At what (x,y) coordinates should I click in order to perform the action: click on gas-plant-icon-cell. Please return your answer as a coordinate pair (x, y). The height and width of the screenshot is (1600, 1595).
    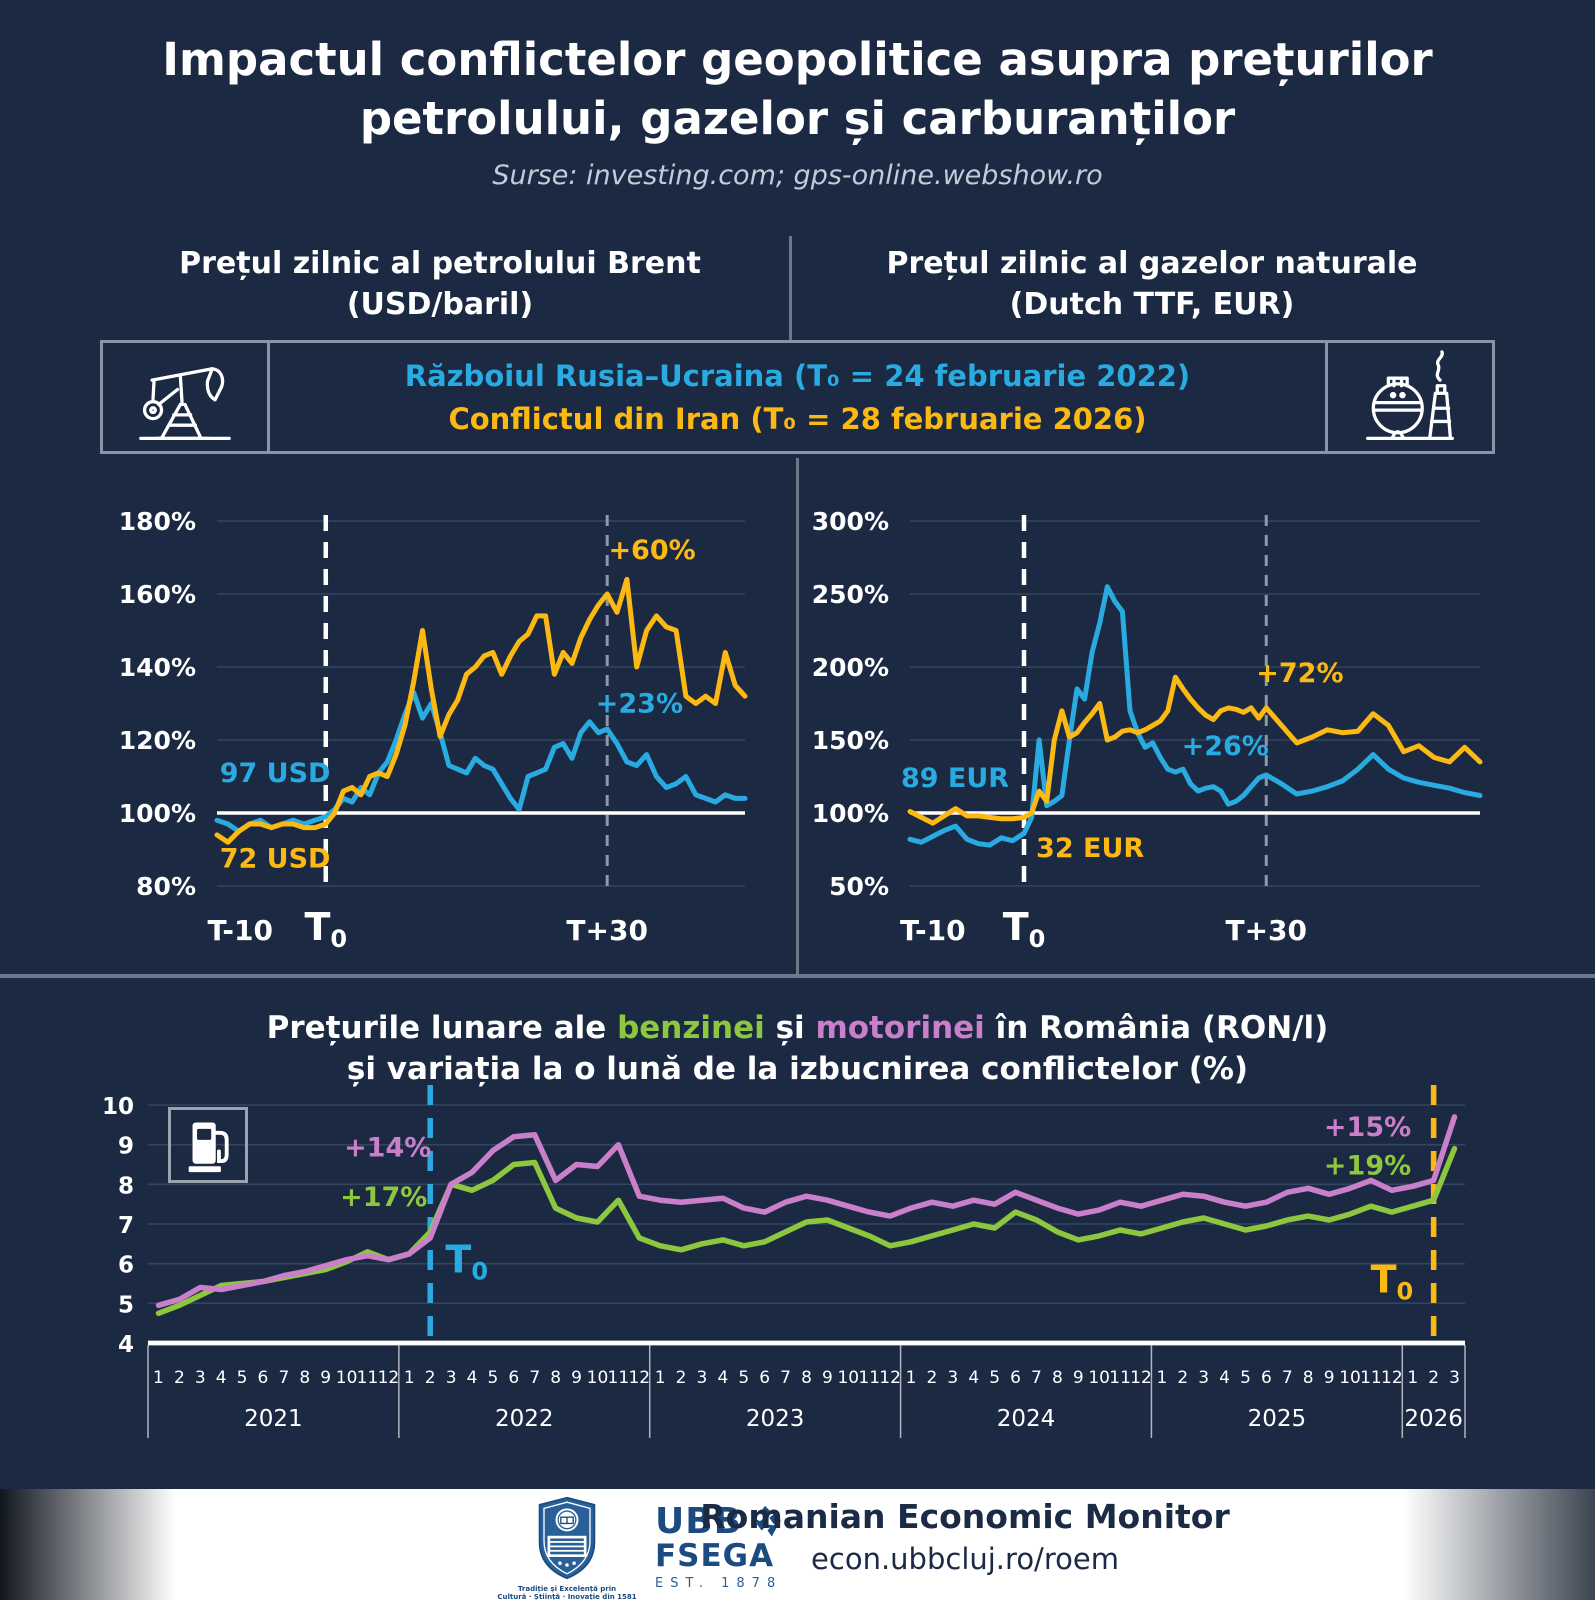
    Looking at the image, I should click on (1408, 397).